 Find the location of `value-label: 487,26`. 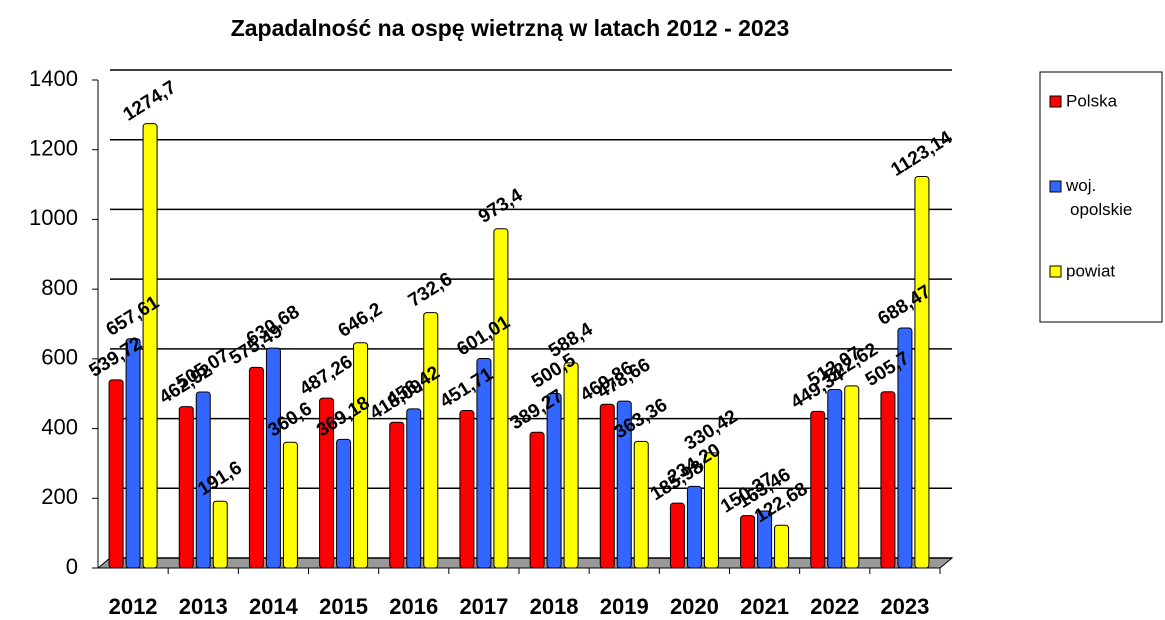

value-label: 487,26 is located at coordinates (326, 375).